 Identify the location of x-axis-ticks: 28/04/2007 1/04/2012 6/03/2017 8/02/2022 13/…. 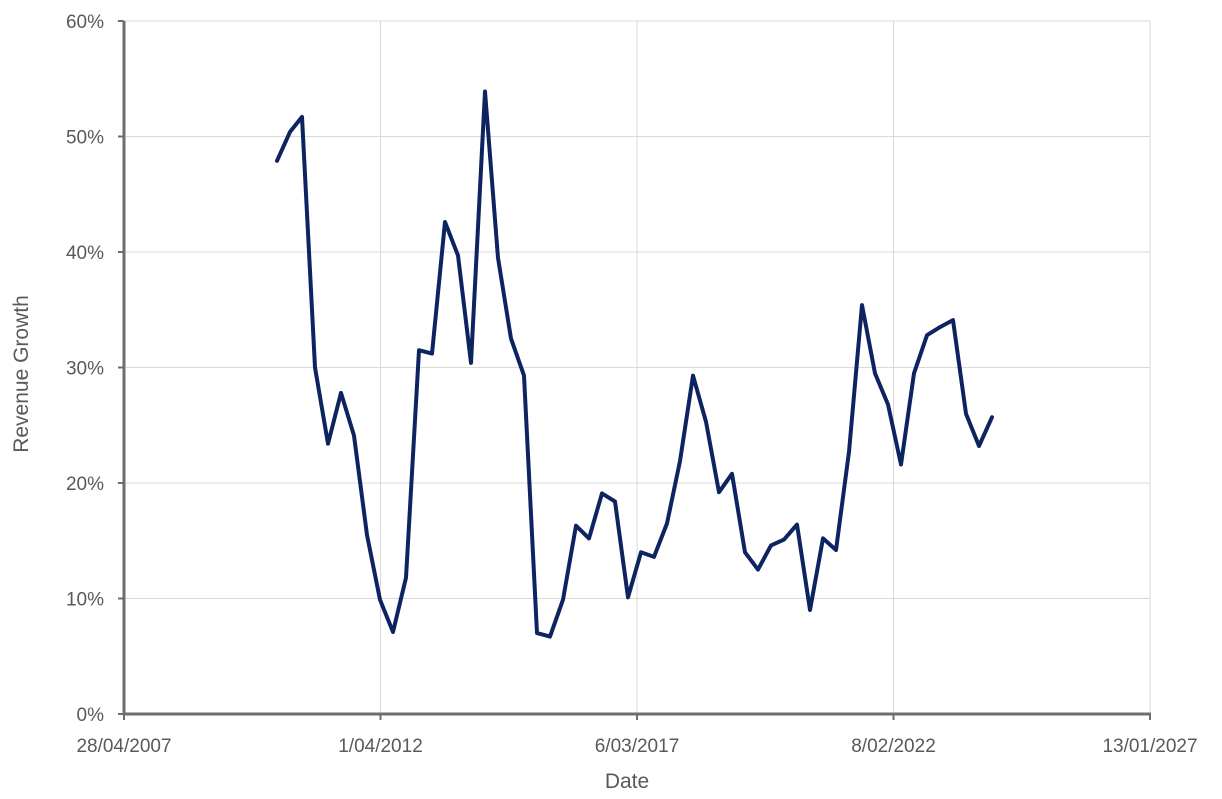
(637, 735).